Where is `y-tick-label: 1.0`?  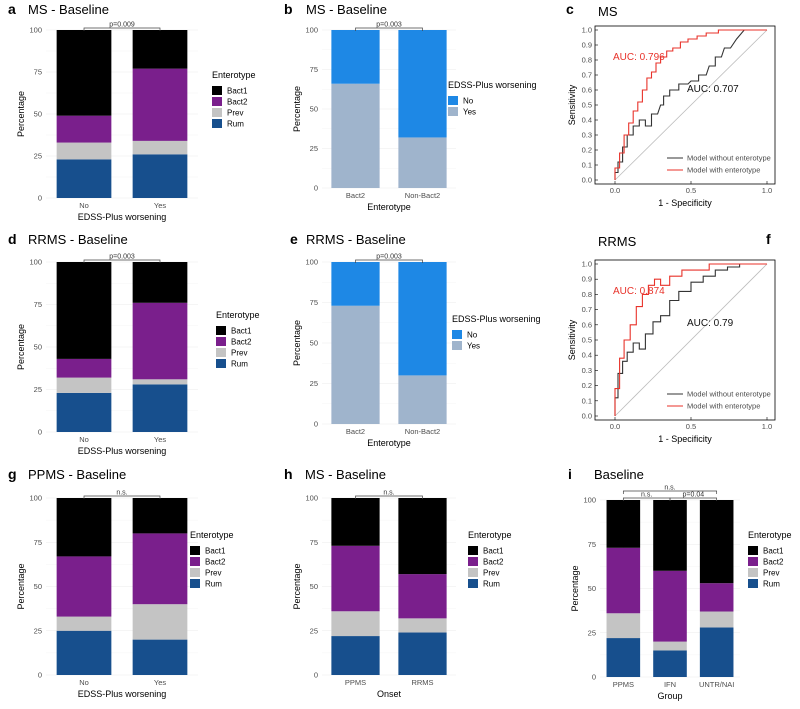
y-tick-label: 1.0 is located at coordinates (587, 264).